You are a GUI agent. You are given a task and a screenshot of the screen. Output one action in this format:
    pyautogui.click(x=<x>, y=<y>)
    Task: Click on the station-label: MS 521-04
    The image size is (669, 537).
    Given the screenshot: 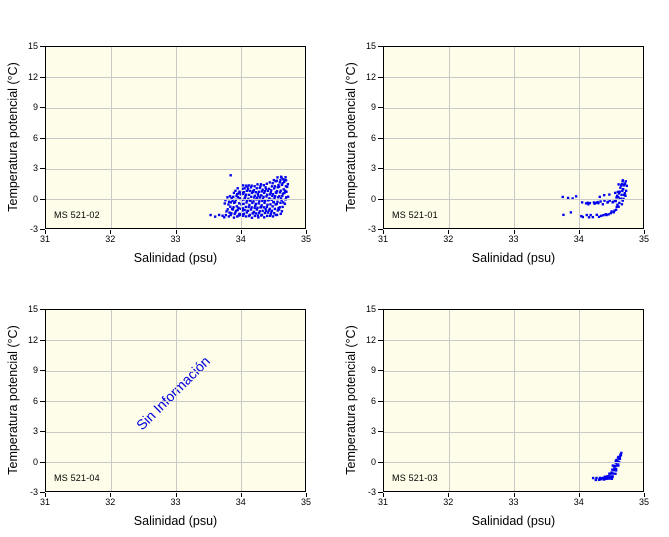 What is the action you would take?
    pyautogui.click(x=77, y=478)
    